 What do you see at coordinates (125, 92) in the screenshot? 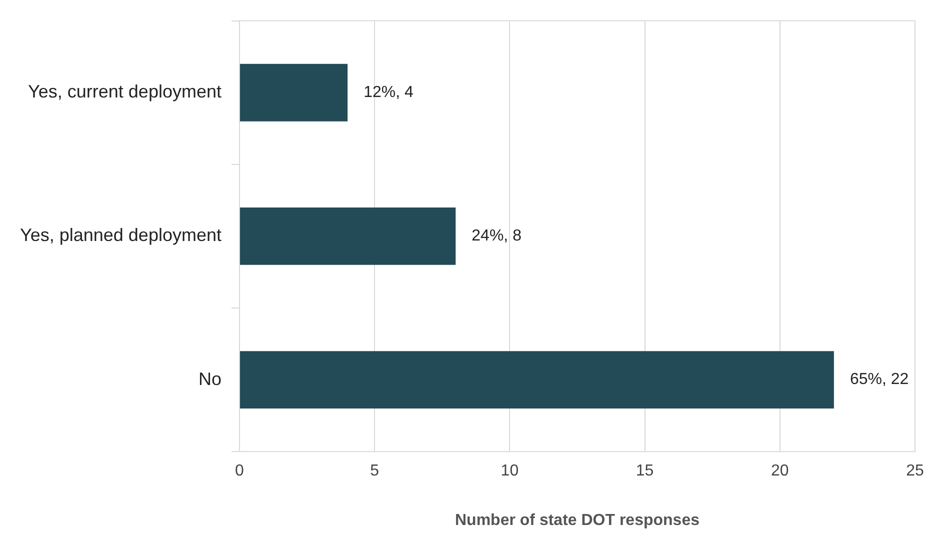
I see `y-tick-label: Yes, current deployment` at bounding box center [125, 92].